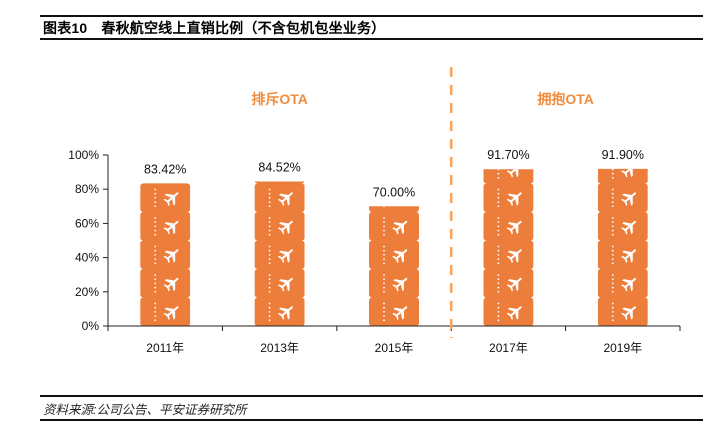 Image resolution: width=723 pixels, height=433 pixels. I want to click on figure-title-text: 春秋航空线上直销比例（不含包机包坐业务）, so click(243, 28).